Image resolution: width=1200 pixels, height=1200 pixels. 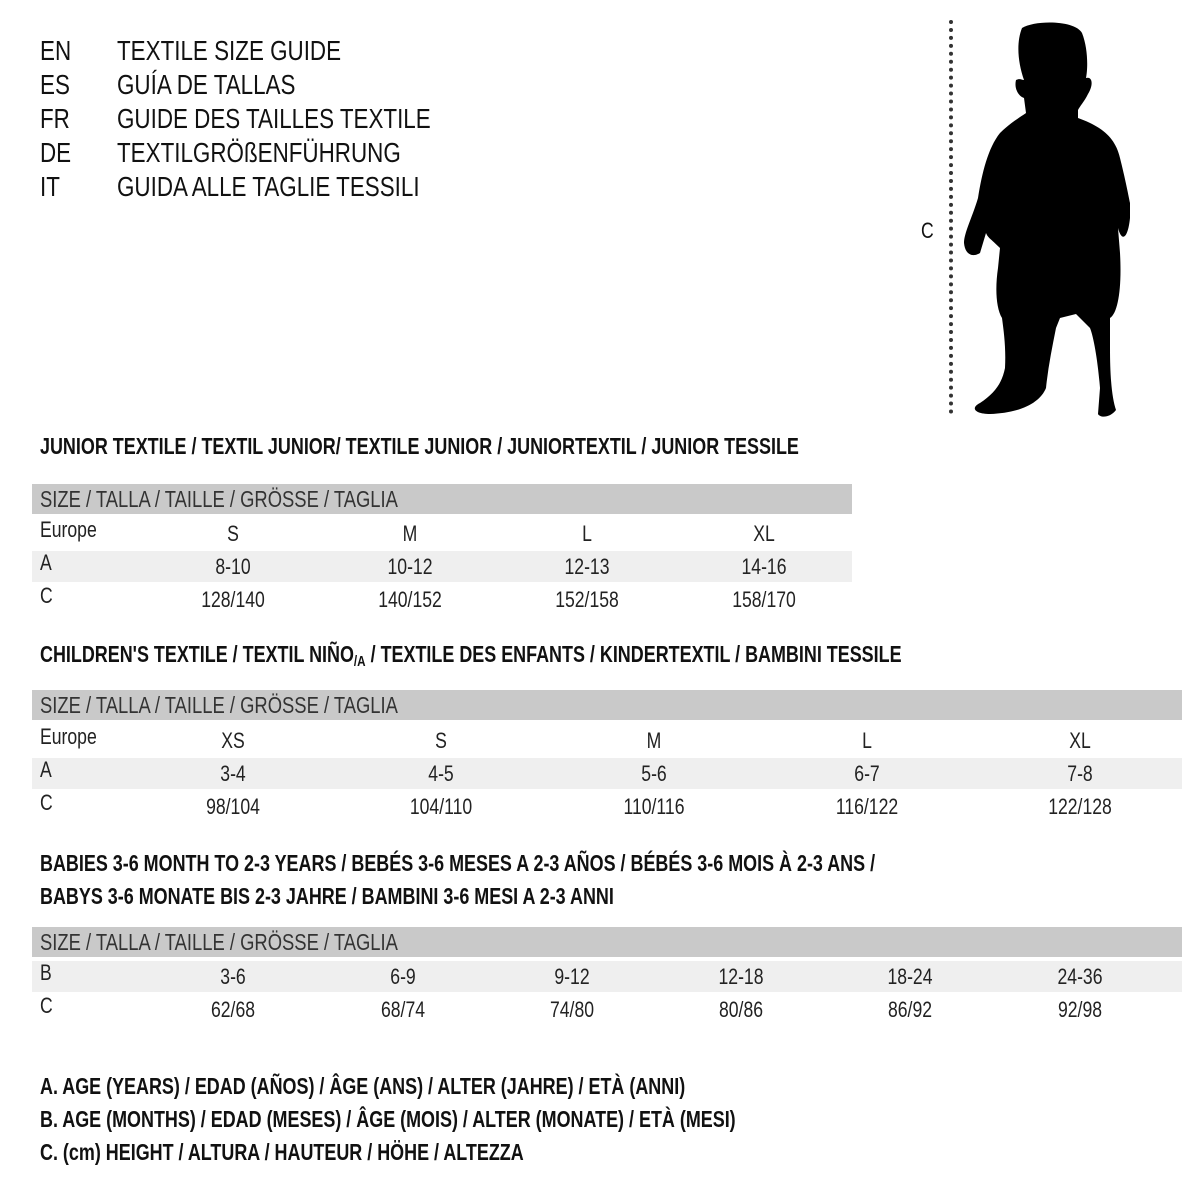 I want to click on table-cell: 18-24, so click(x=910, y=976).